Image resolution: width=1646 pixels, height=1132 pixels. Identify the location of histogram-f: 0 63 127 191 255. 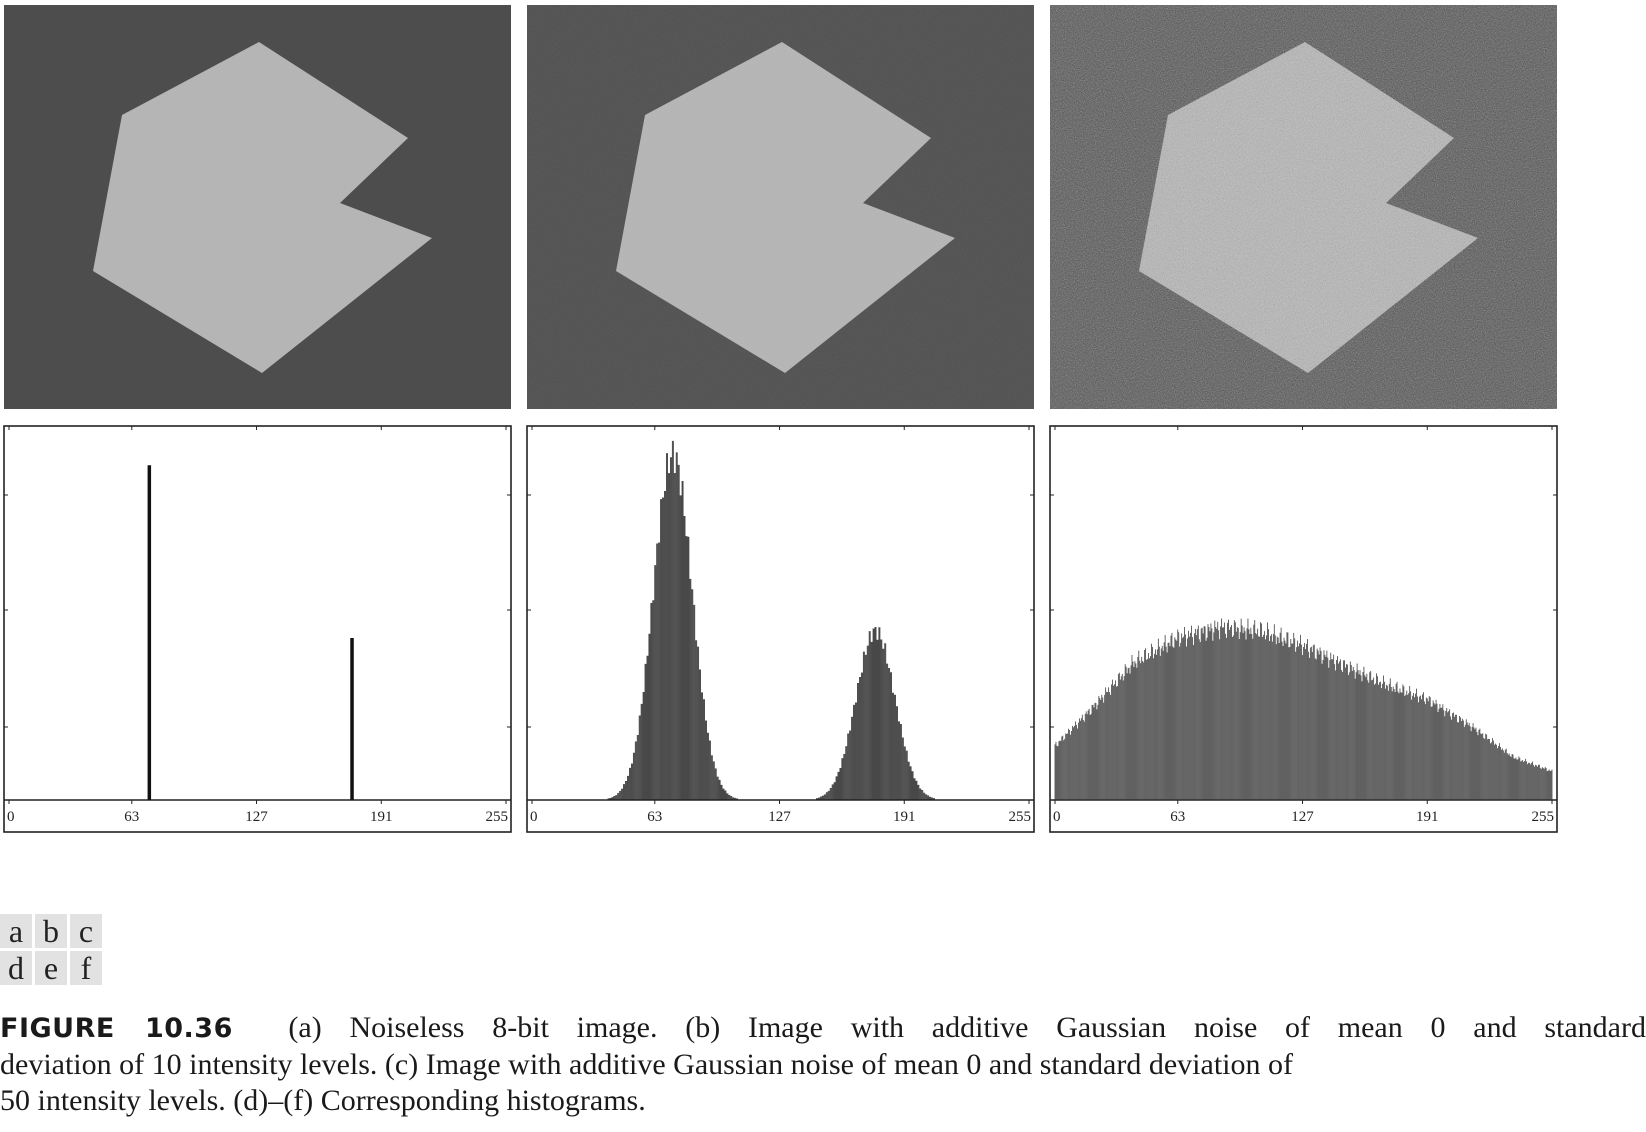
(1303, 629).